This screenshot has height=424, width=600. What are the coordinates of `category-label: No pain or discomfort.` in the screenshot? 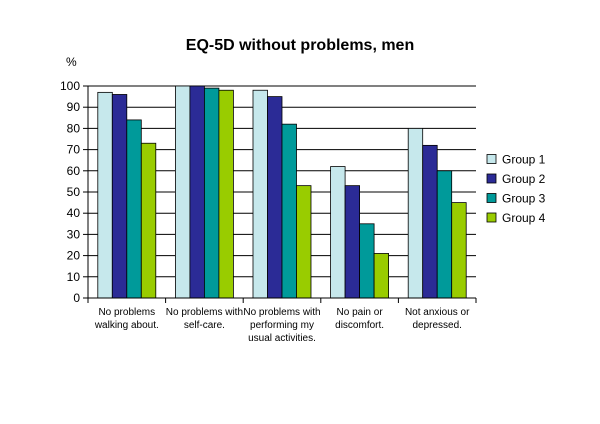 It's located at (359, 319).